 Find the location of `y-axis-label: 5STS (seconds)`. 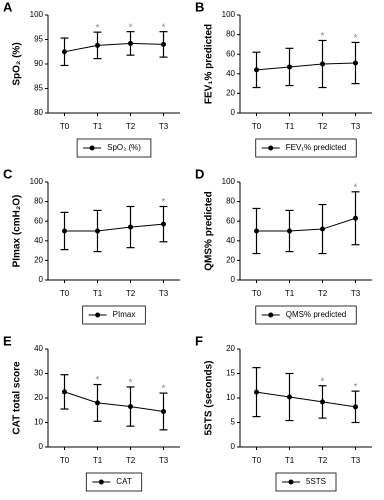

y-axis-label: 5STS (seconds) is located at coordinates (209, 397).